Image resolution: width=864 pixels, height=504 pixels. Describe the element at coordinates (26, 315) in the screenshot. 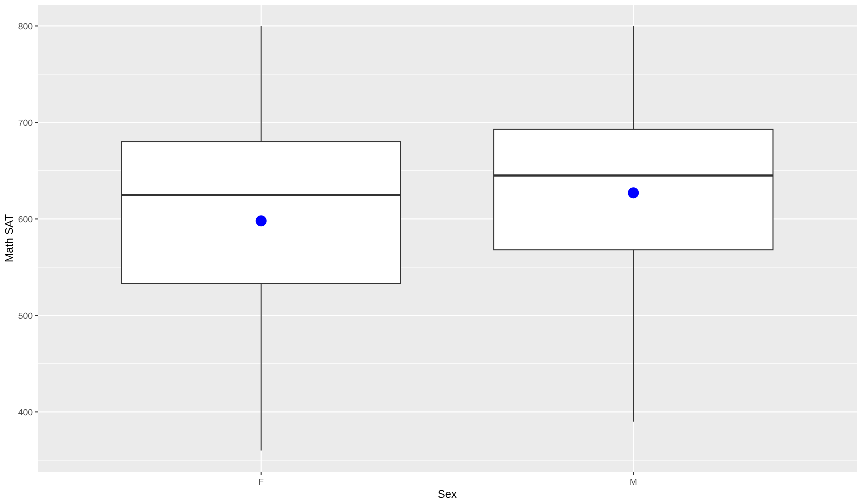

I see `y-tick-label: 500` at that location.